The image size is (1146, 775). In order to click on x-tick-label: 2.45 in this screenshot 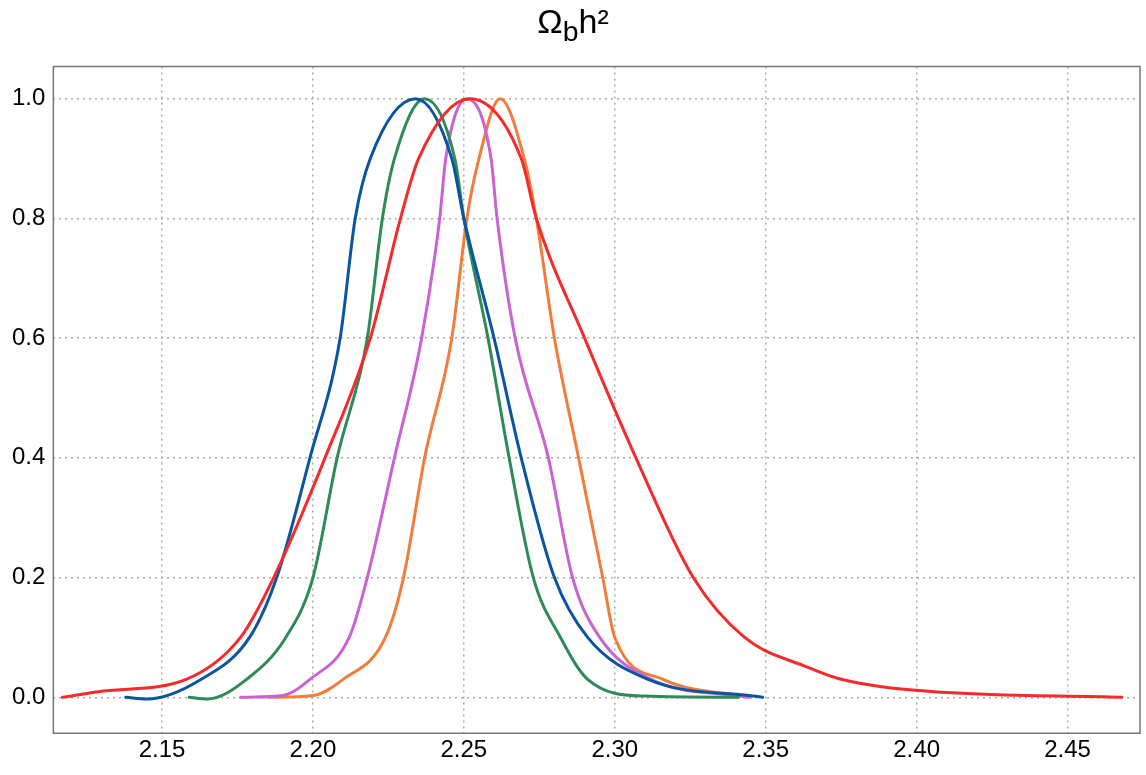, I will do `click(1067, 749)`.